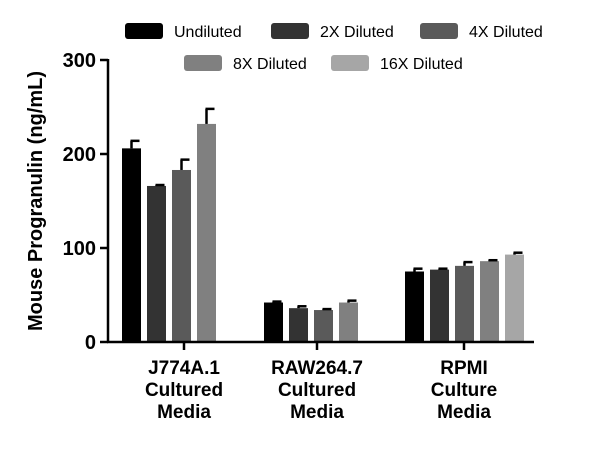 This screenshot has width=600, height=461. I want to click on legend-item: 2X Diluted, so click(332, 32).